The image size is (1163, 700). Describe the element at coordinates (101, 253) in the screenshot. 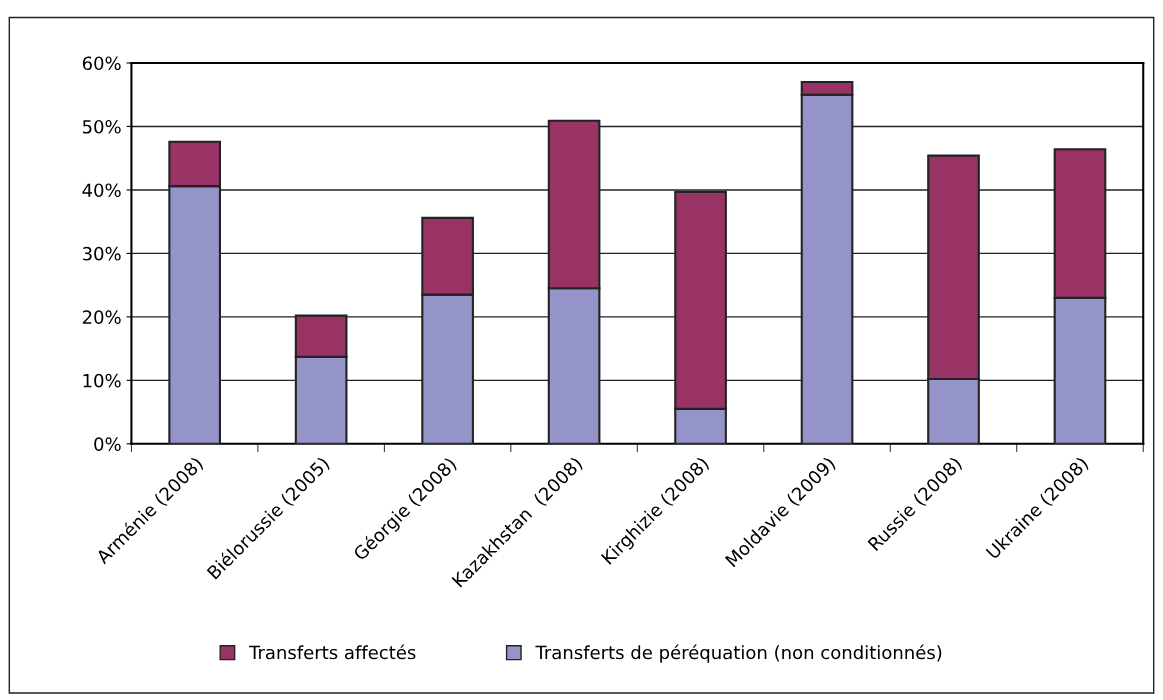

I see `y-tick-label: 30%` at that location.